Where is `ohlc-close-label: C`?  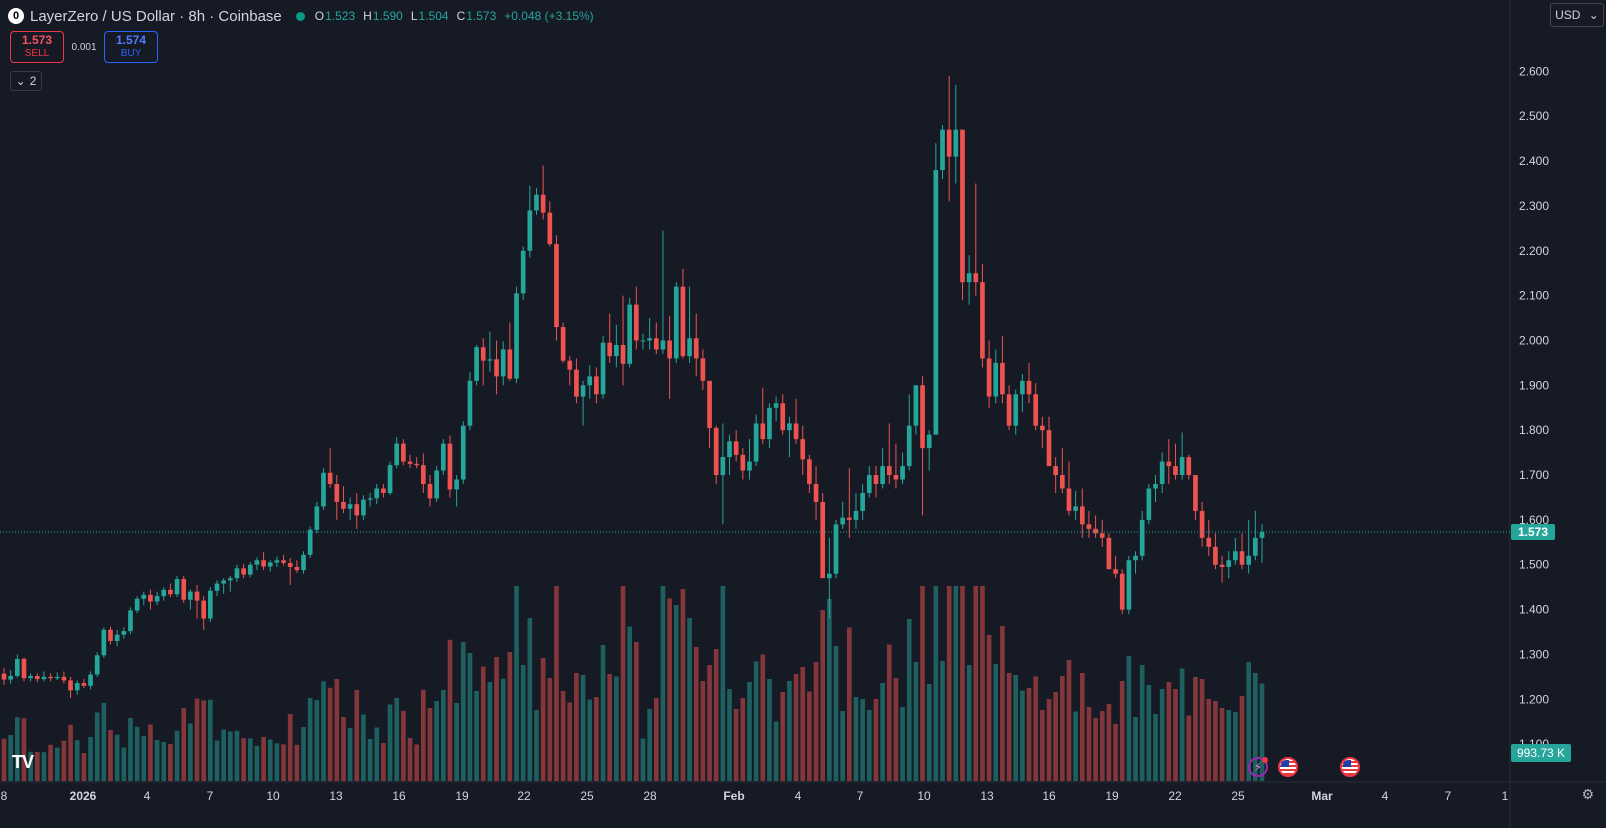
ohlc-close-label: C is located at coordinates (461, 16).